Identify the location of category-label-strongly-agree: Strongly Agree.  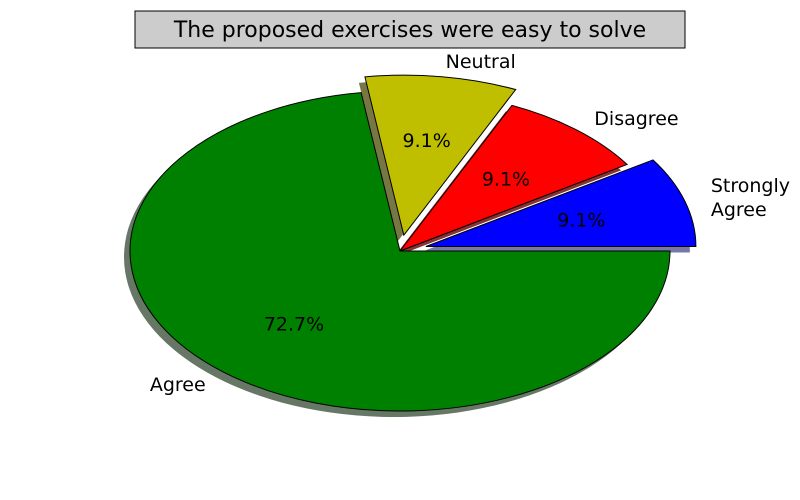
(750, 198).